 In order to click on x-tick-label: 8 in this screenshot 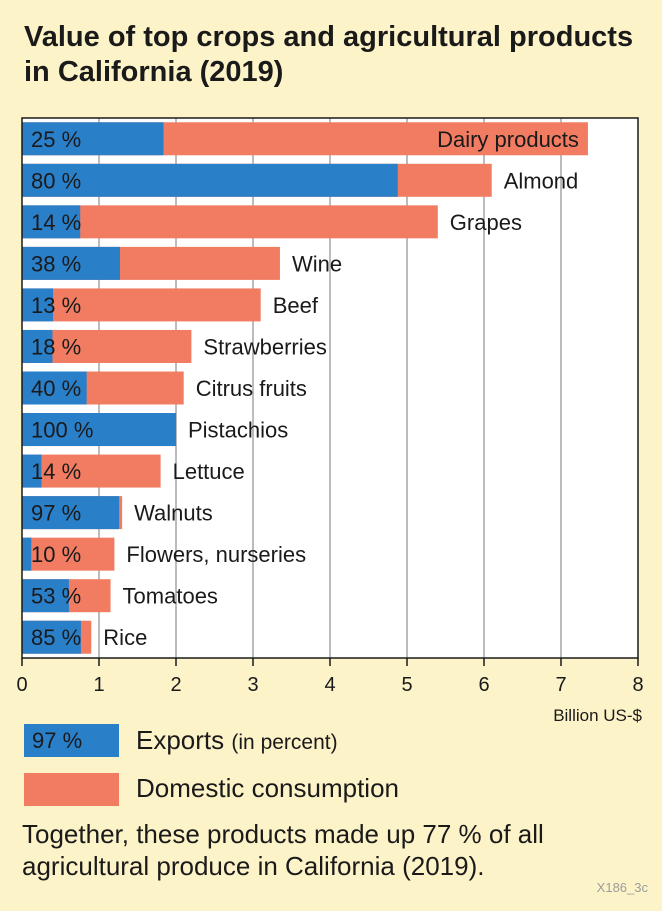, I will do `click(637, 685)`.